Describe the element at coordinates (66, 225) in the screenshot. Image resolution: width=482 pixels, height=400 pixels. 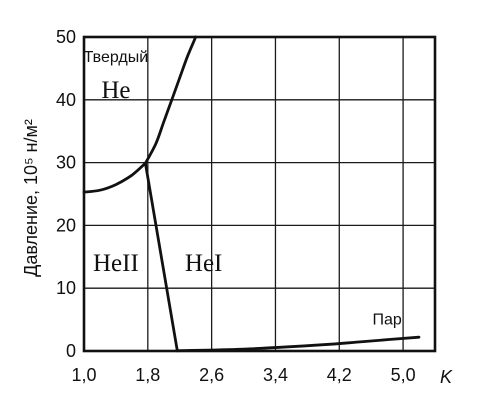
I see `y-tick-label: 20` at that location.